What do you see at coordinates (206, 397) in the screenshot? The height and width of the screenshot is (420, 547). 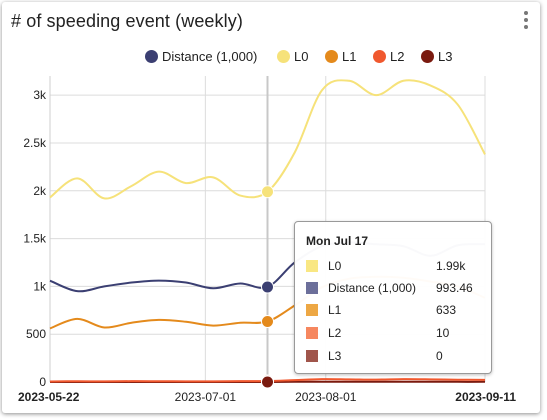 I see `x-tick-label: 2023-07-01` at bounding box center [206, 397].